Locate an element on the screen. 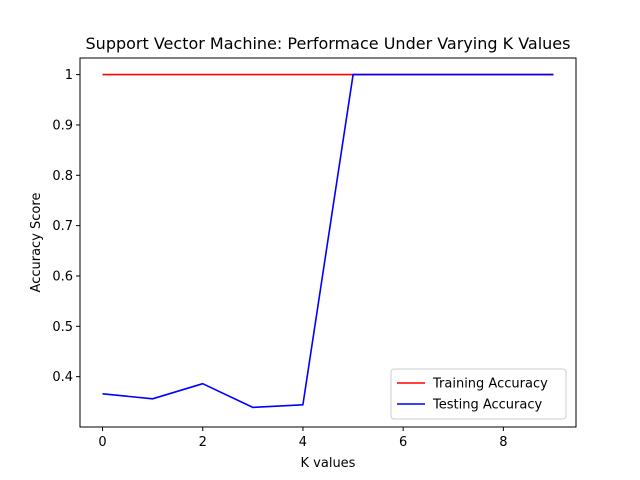 The image size is (640, 480). x-tick-label: 6 is located at coordinates (403, 442).